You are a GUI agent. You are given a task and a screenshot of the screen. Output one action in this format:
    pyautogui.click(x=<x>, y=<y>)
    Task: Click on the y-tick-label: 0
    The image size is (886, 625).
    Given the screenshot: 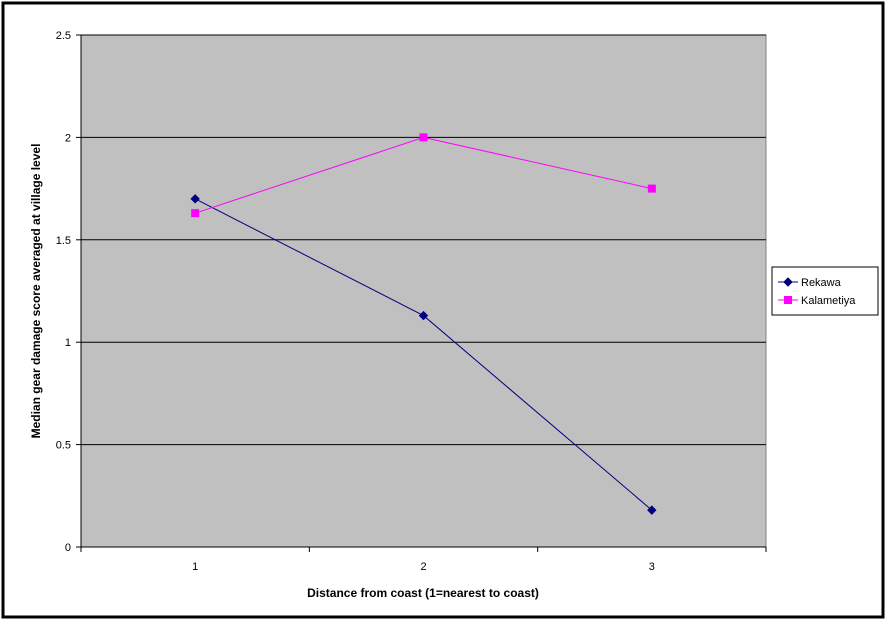 What is the action you would take?
    pyautogui.click(x=68, y=548)
    